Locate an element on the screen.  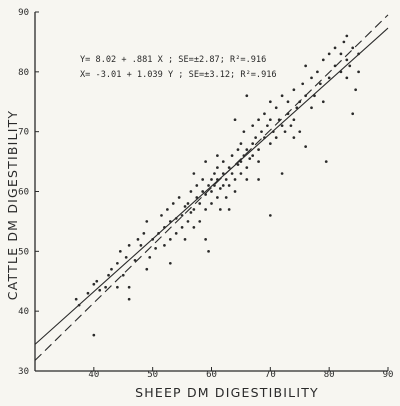
y-axis-title: CATTLE DM DIGESTIBILITY is located at coordinates (12, 205).